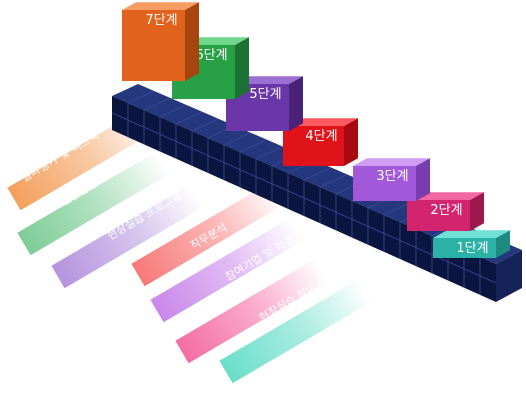 Image resolution: width=526 pixels, height=396 pixels. I want to click on step-block-1: 1단계, so click(471, 244).